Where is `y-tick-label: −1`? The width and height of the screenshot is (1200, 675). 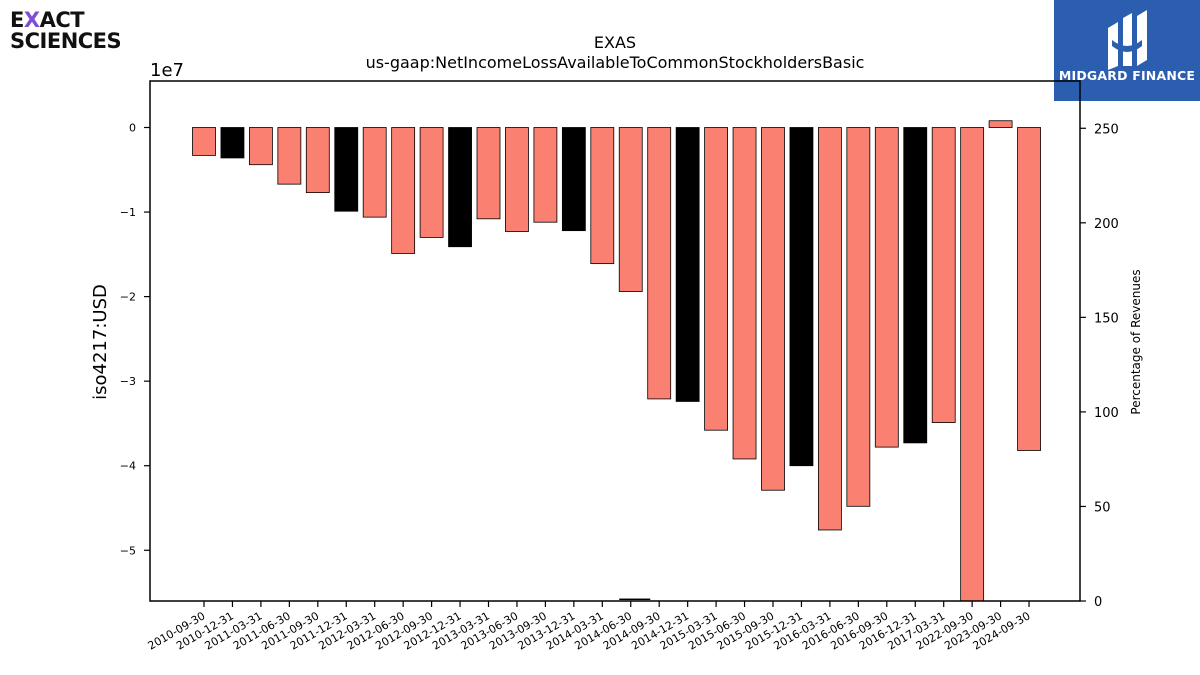 y-tick-label: −1 is located at coordinates (128, 212).